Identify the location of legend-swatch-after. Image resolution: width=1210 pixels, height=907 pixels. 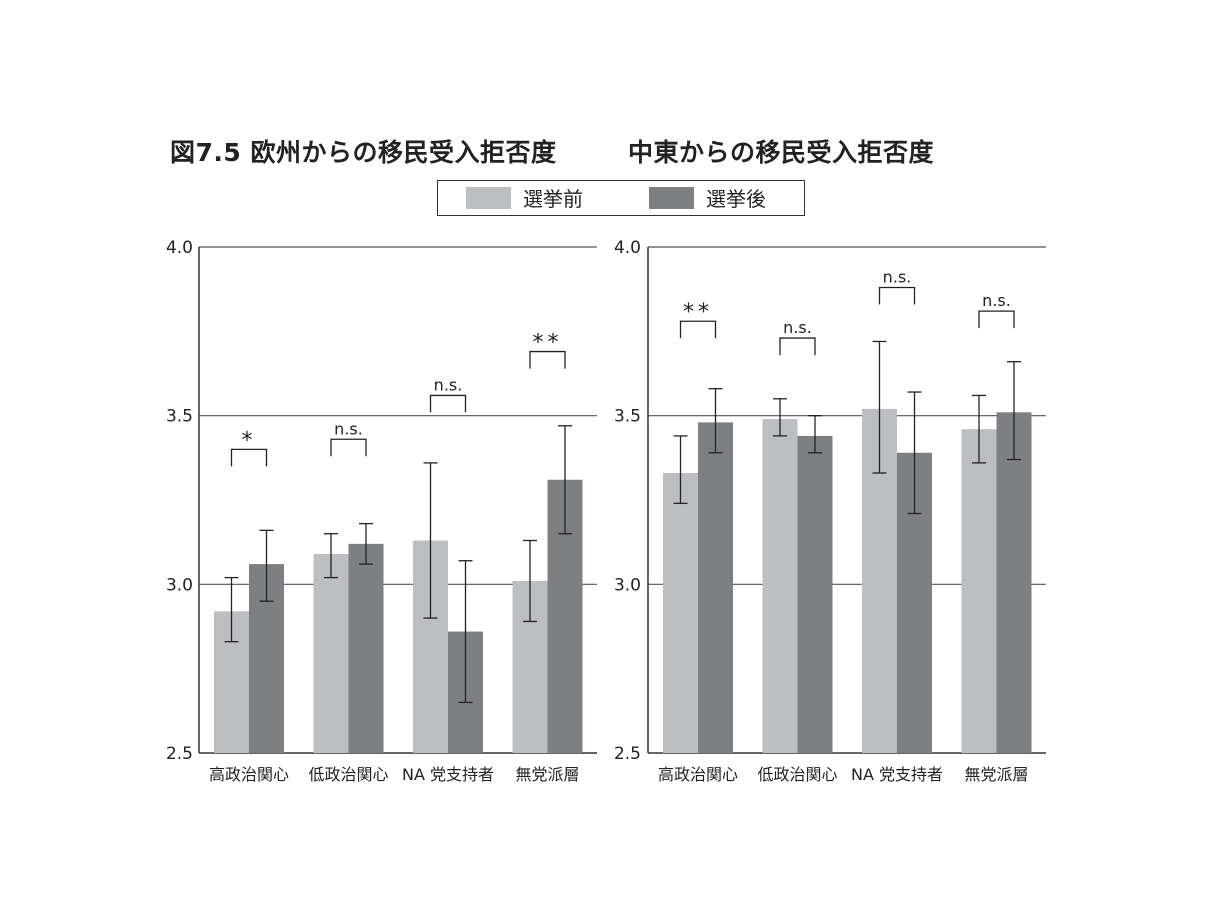
(671, 197).